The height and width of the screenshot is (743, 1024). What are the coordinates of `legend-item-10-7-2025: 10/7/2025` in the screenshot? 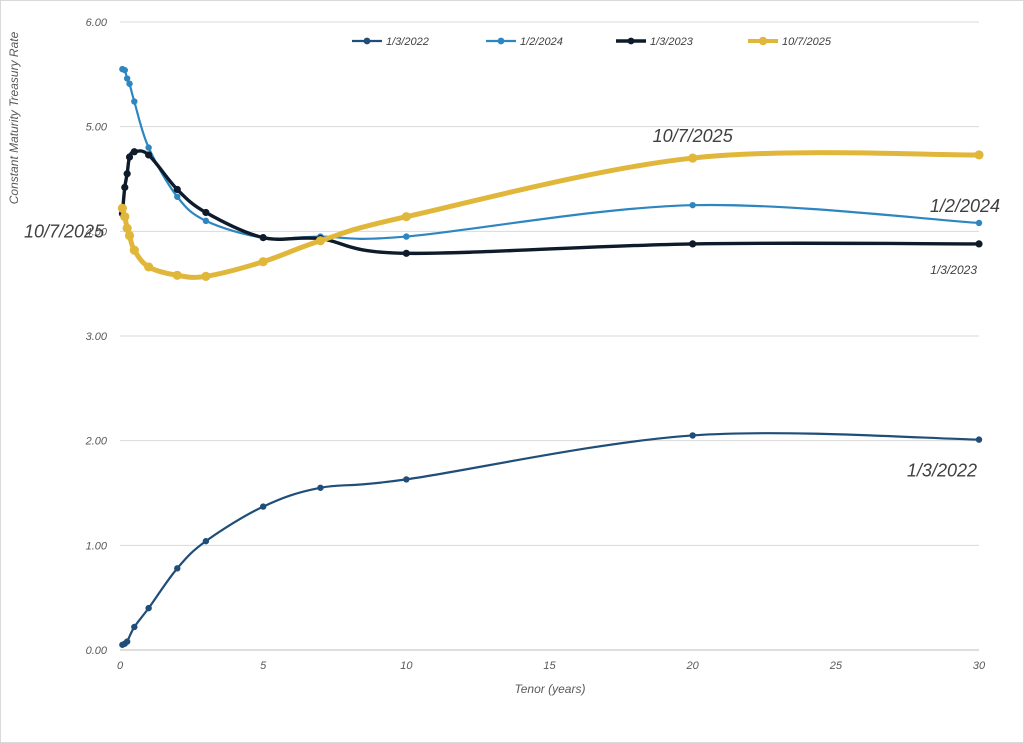 It's located at (790, 42).